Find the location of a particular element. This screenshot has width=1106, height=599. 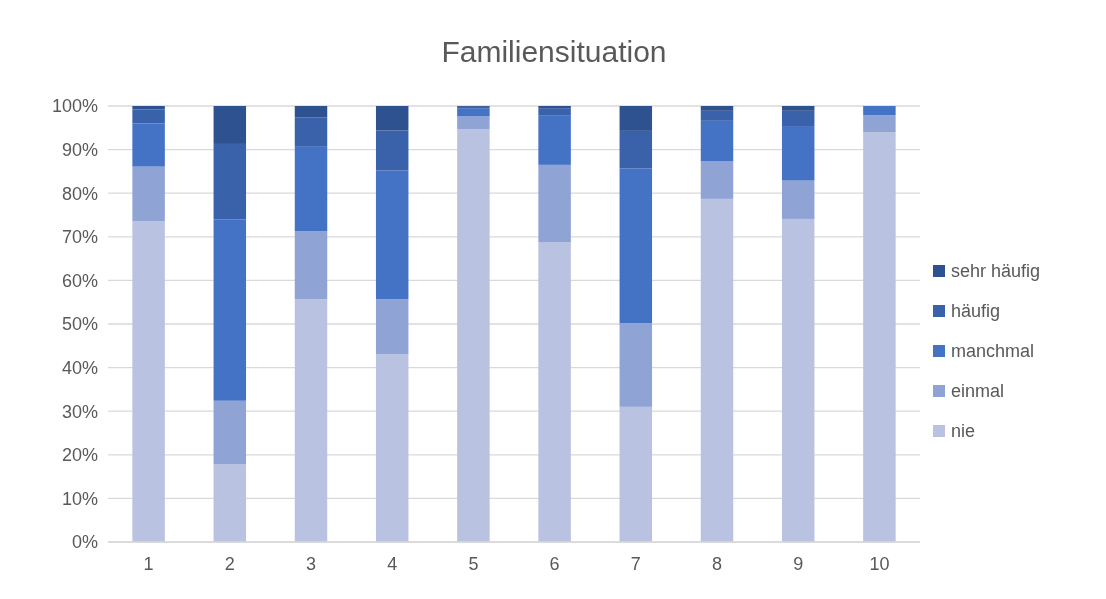

y-tick-label: 20% is located at coordinates (79, 455).